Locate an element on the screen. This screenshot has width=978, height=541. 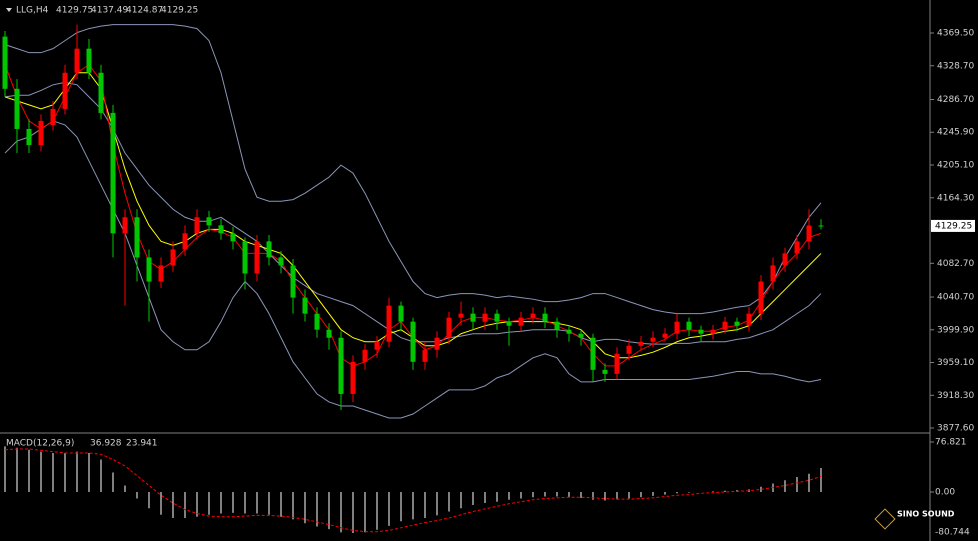
y-tick-label: 3999.90 is located at coordinates (955, 330).